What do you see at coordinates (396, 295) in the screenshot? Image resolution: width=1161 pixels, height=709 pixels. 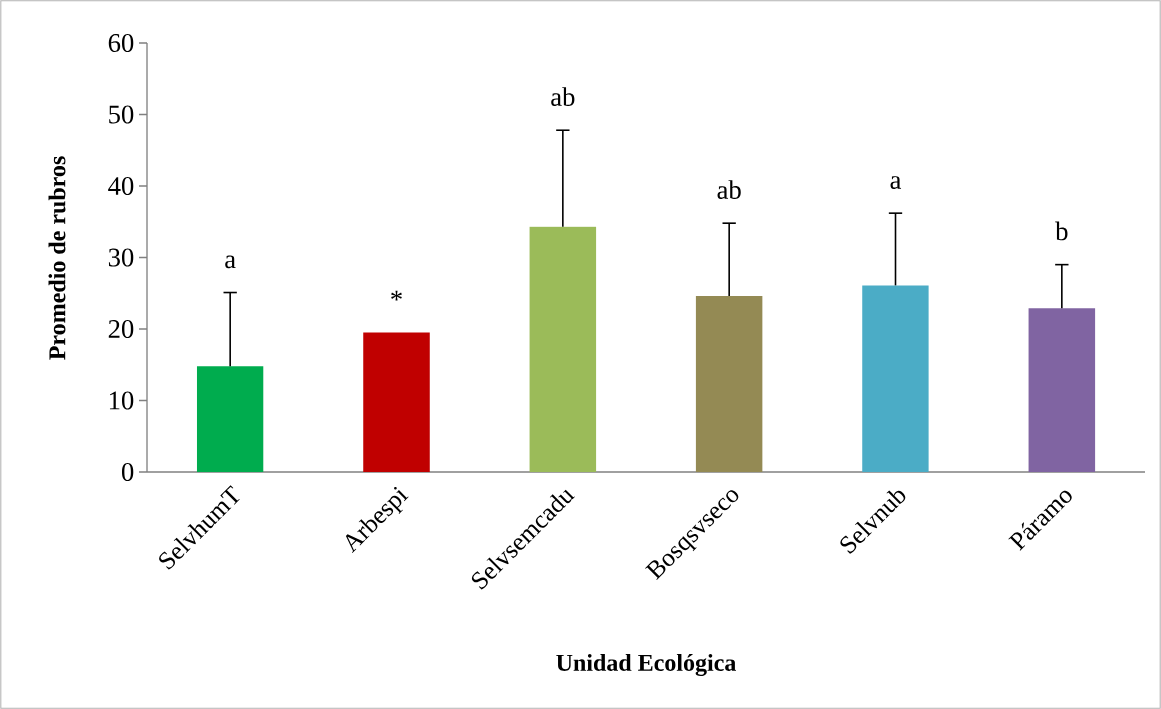 I see `annotation: *` at bounding box center [396, 295].